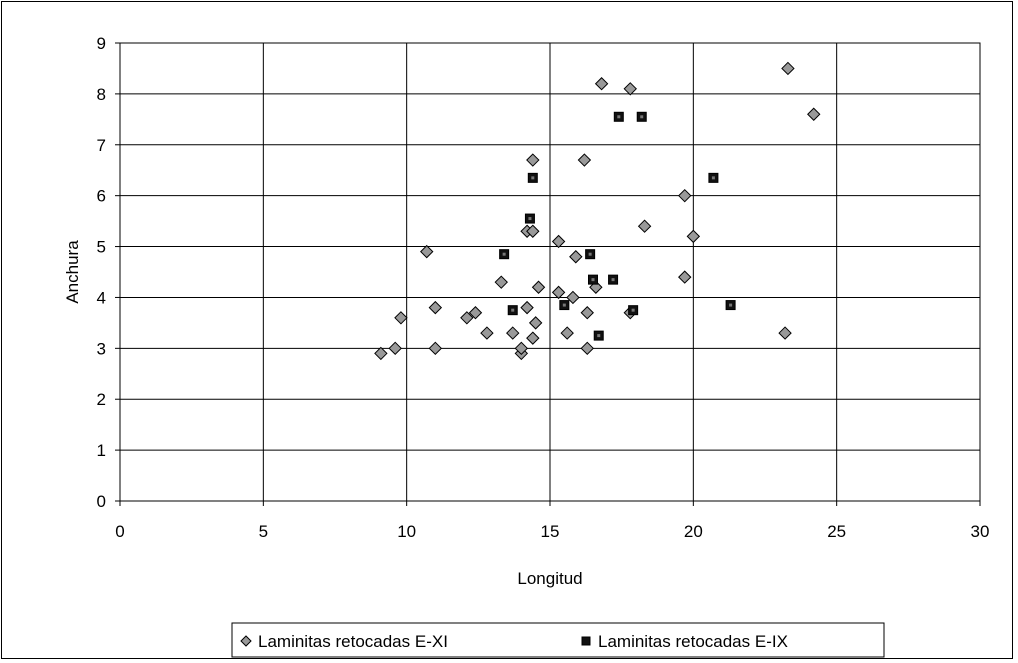  I want to click on y-tick-label: 3, so click(101, 348).